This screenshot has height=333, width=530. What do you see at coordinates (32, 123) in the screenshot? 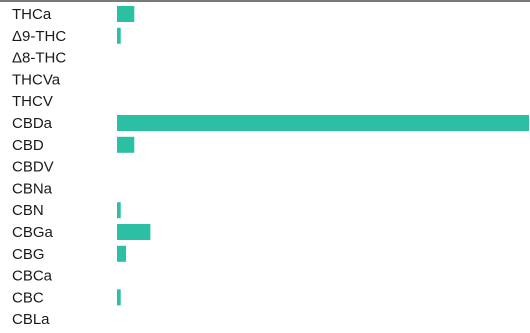
I see `category-label: CBDa` at bounding box center [32, 123].